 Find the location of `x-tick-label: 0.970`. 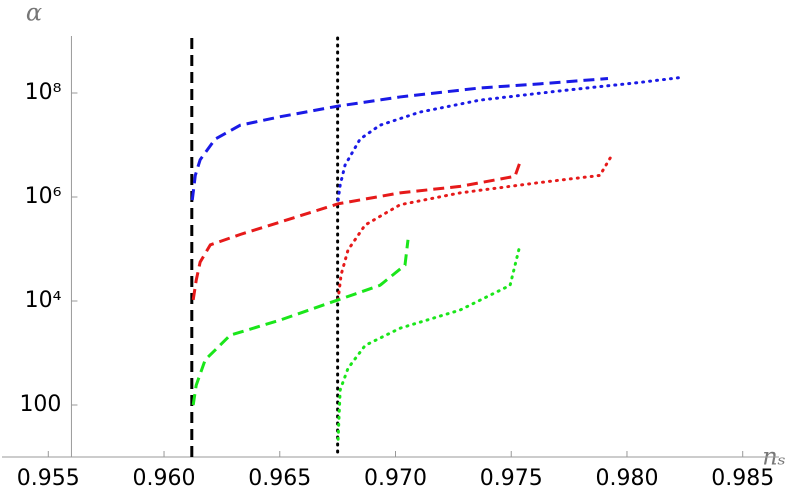

x-tick-label: 0.970 is located at coordinates (395, 478).